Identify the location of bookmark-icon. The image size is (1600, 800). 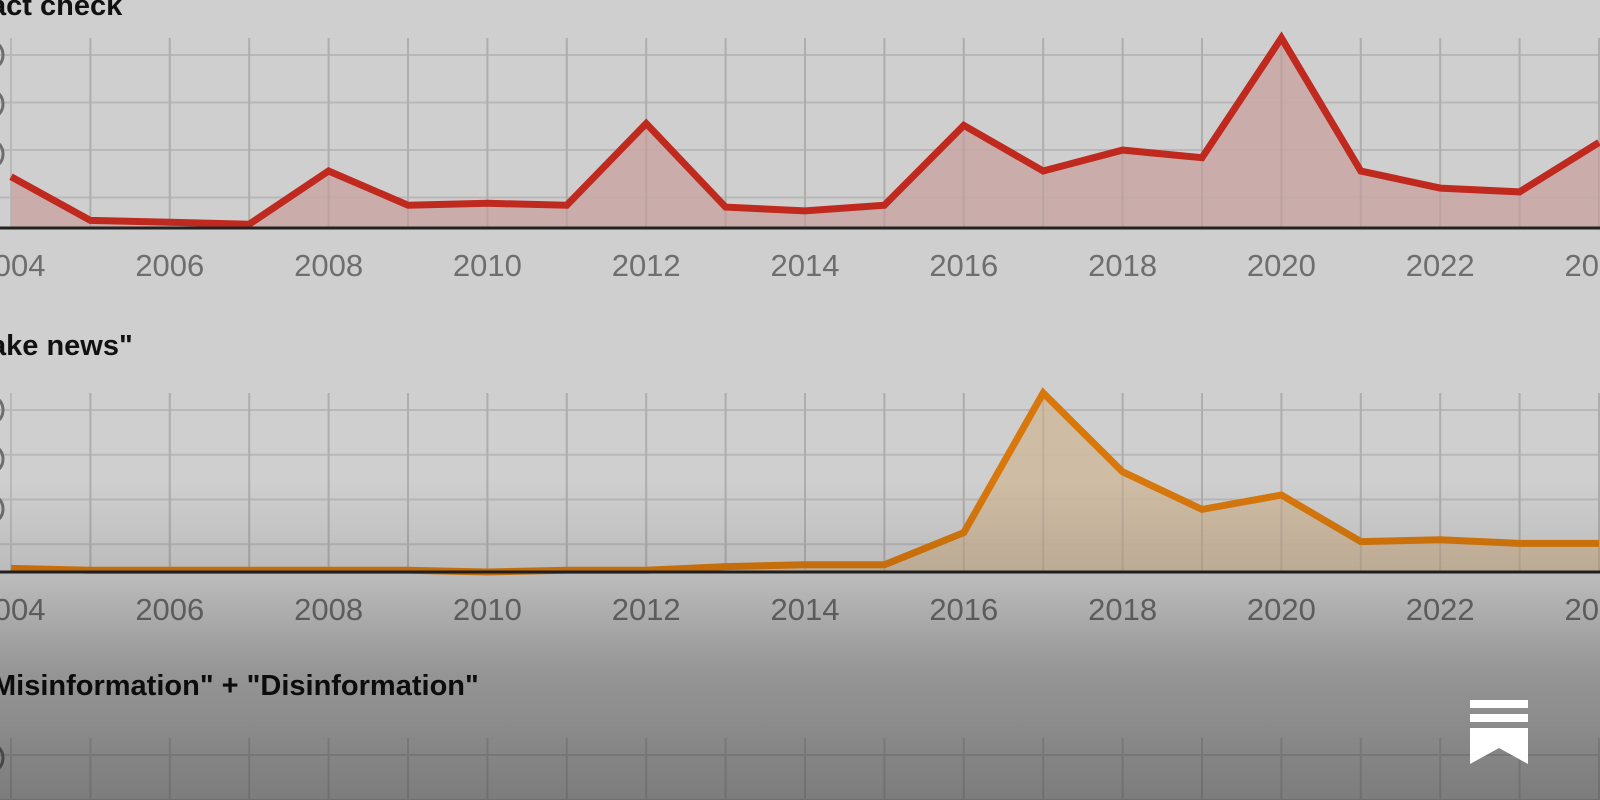
(1499, 734).